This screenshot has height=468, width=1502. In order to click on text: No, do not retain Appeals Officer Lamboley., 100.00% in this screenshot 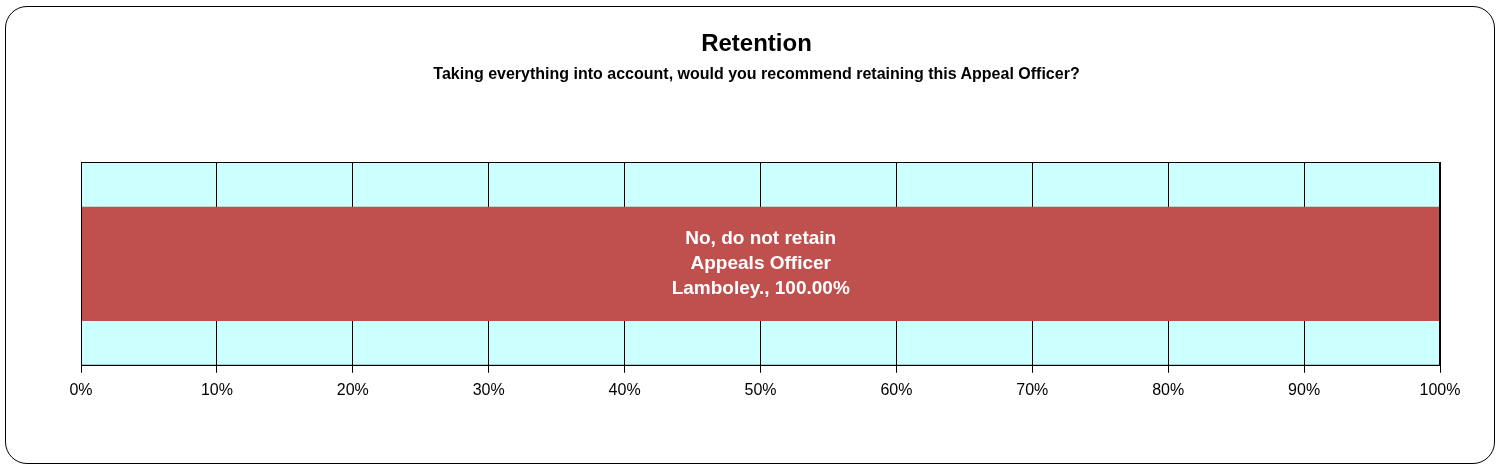, I will do `click(760, 263)`.